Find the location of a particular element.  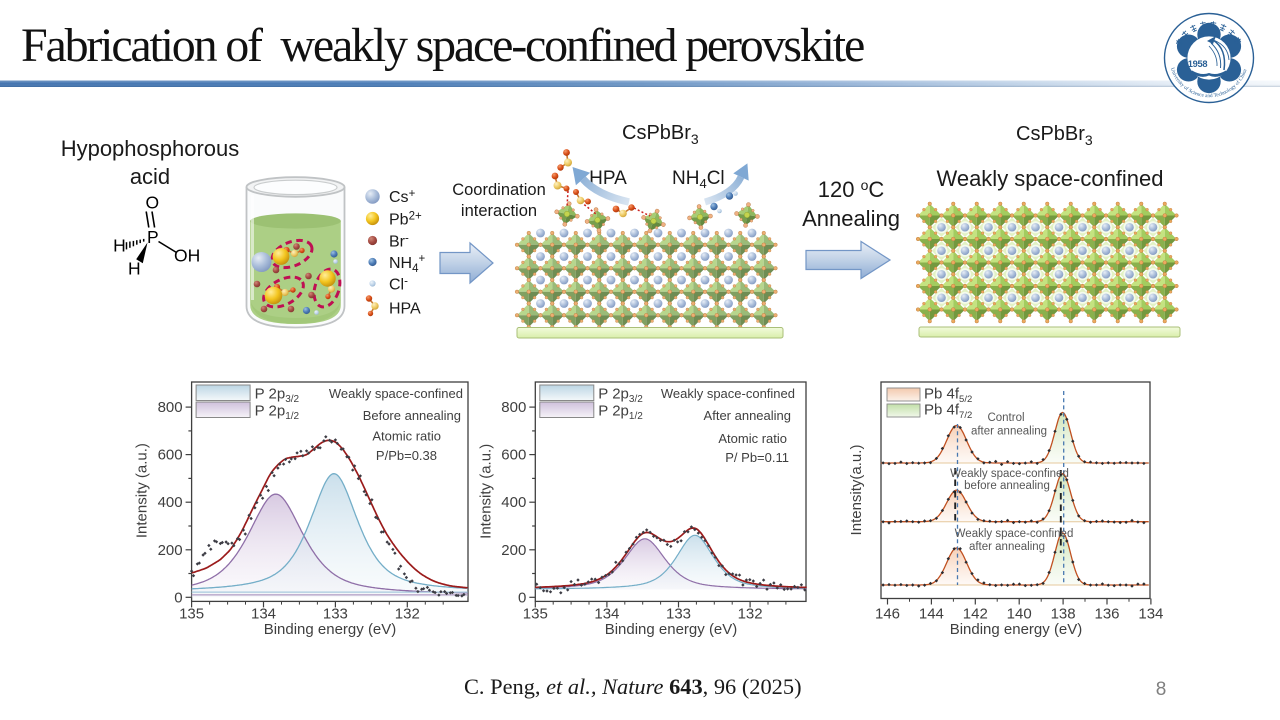

svg-text: 120 oC is located at coordinates (851, 189).